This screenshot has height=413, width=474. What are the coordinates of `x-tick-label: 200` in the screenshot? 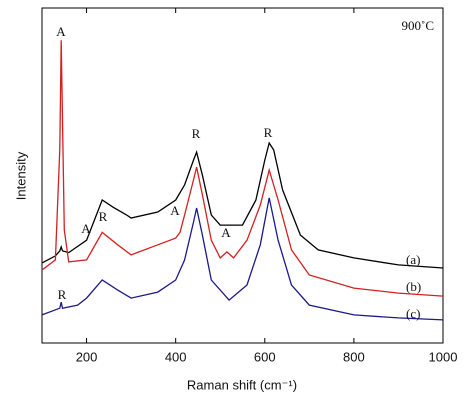 It's located at (87, 356).